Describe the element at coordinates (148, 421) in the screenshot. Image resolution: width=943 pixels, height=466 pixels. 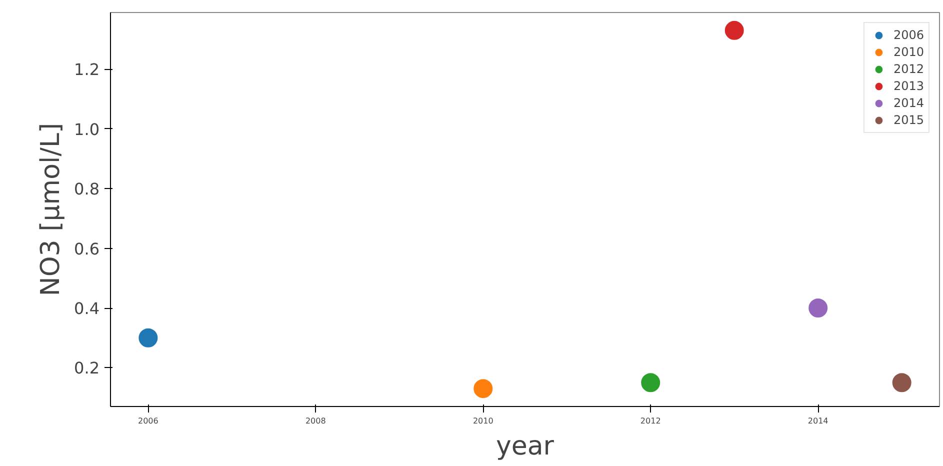
I see `x-tick-label: 2006` at that location.